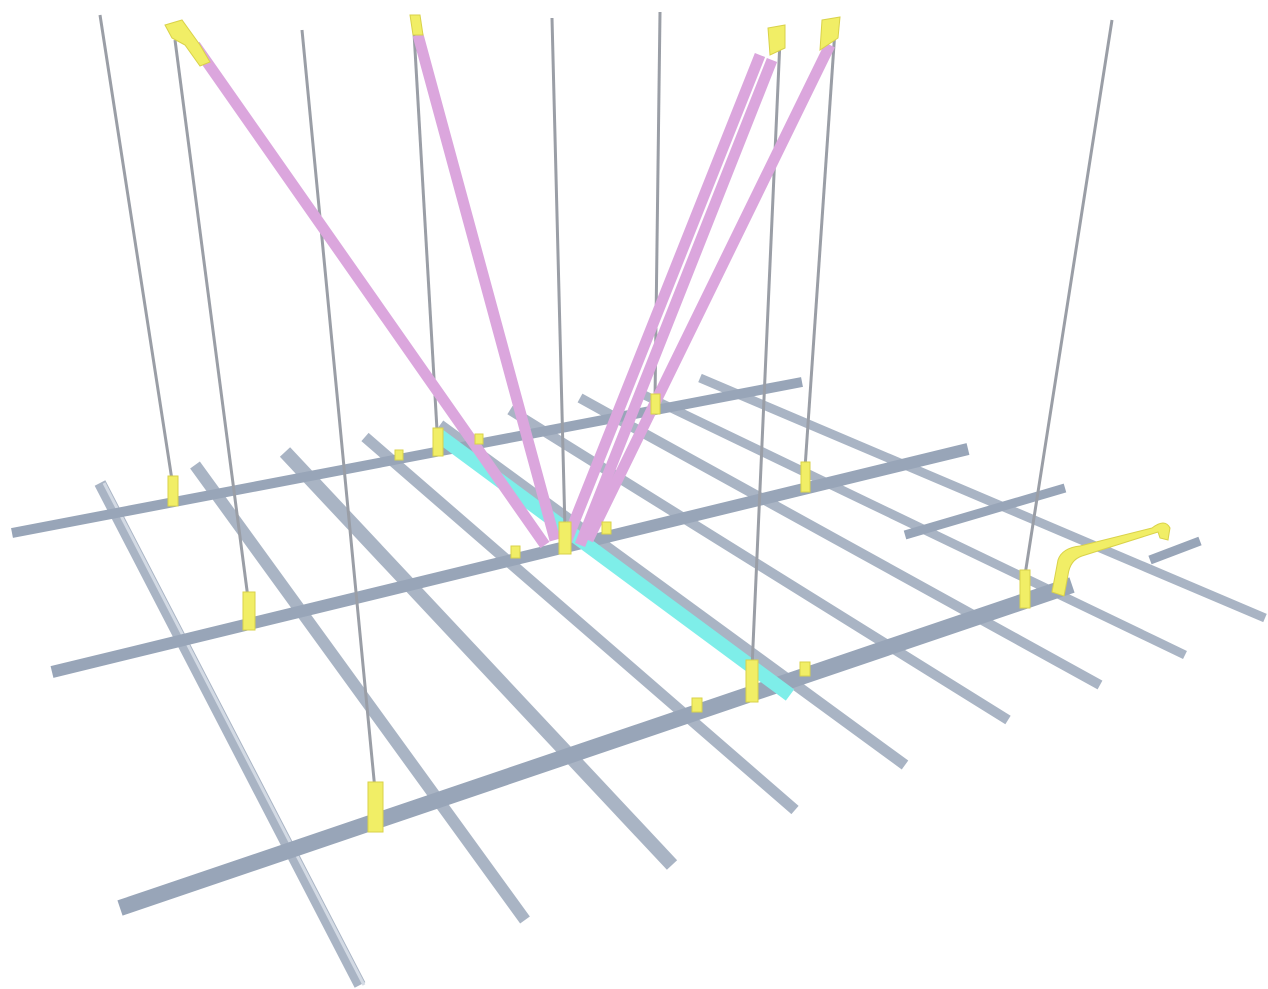  I want to click on short-runner, so click(1175, 550).